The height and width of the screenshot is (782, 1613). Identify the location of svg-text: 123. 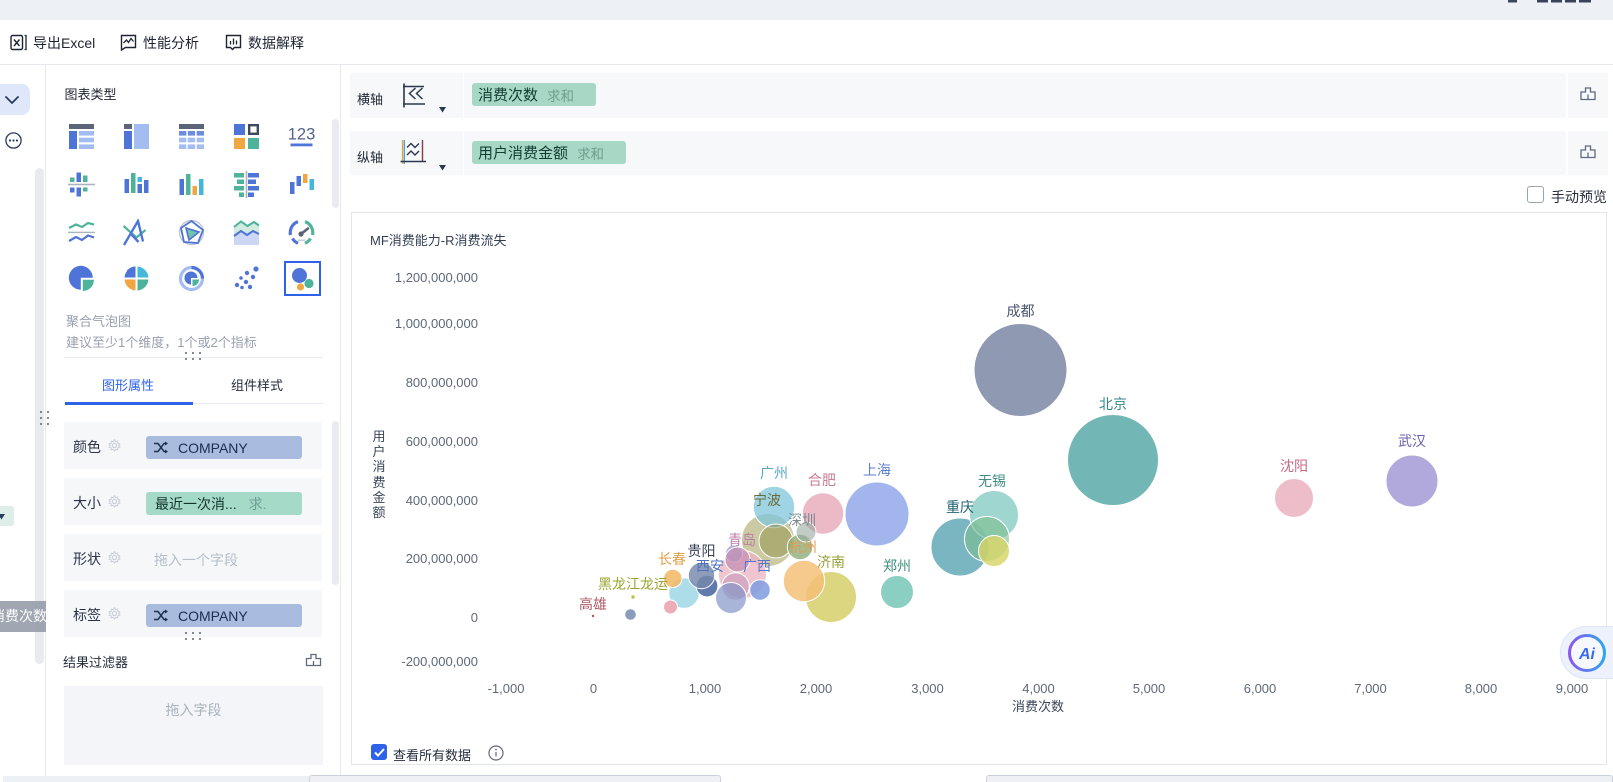
(301, 134).